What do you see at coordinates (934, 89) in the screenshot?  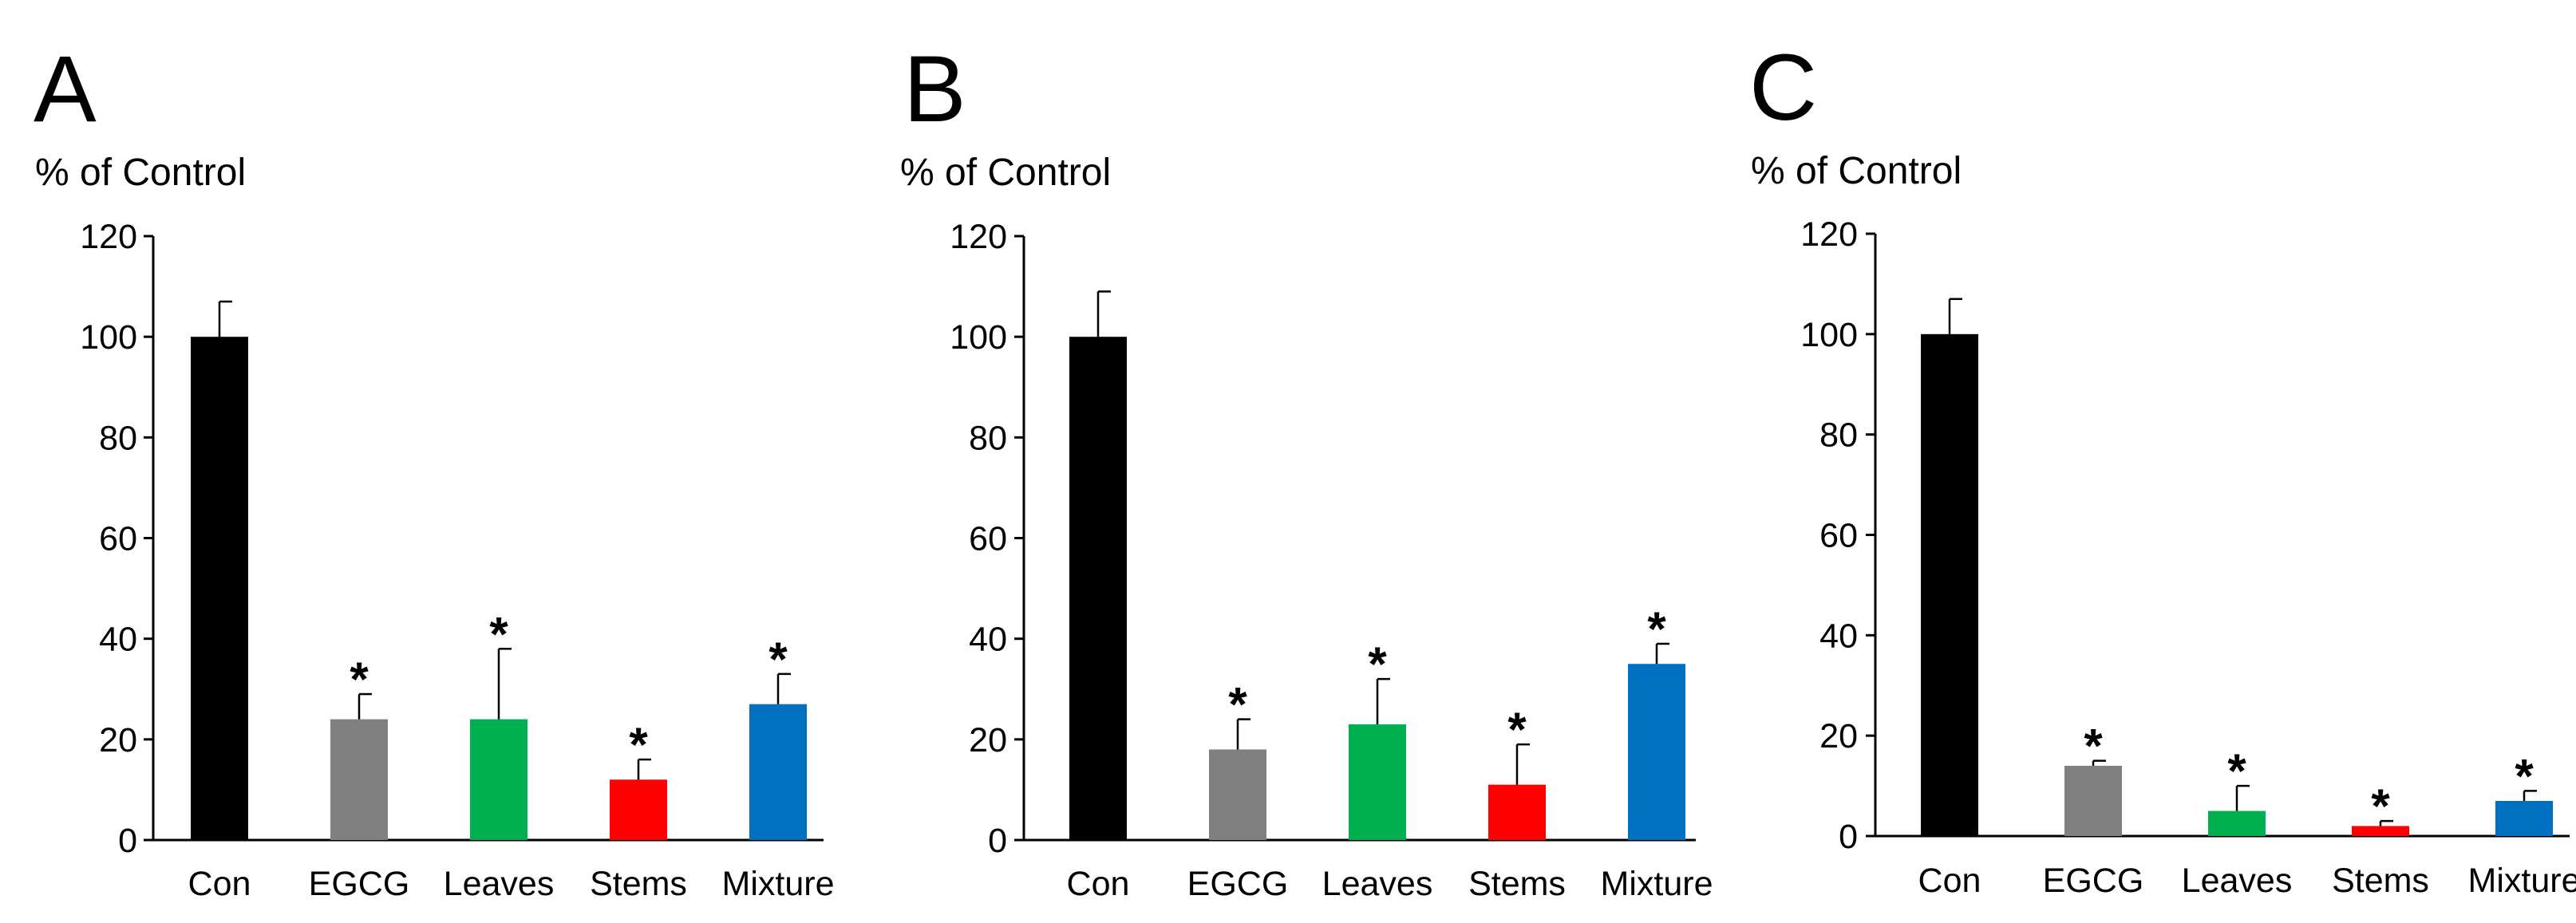 I see `panel-letter: B` at bounding box center [934, 89].